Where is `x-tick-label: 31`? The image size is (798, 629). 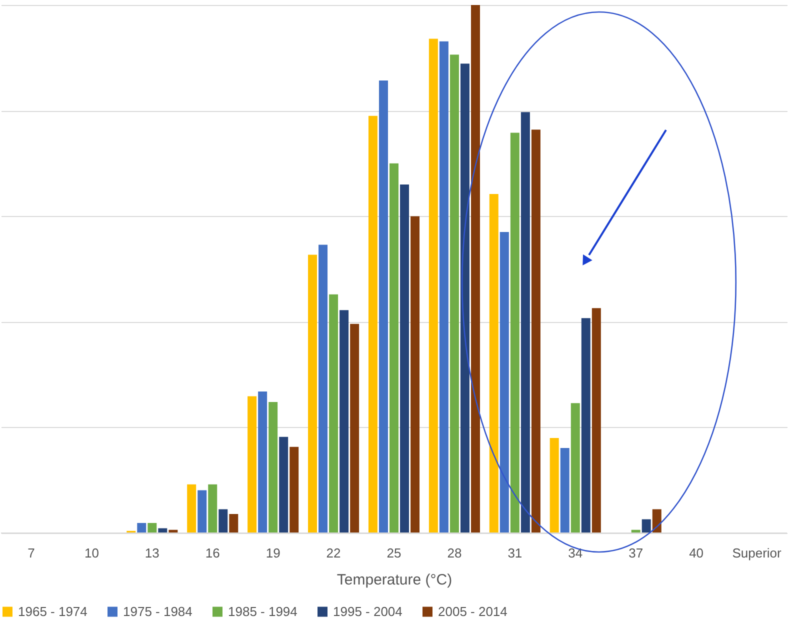
x-tick-label: 31 is located at coordinates (515, 553).